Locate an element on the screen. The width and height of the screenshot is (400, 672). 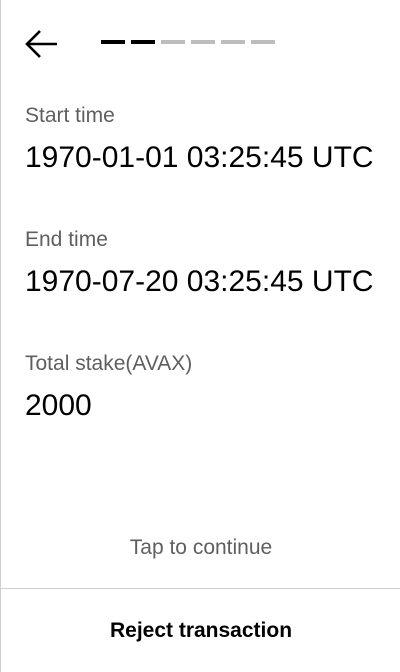
tap-to-continue-hint: Tap to continue is located at coordinates (201, 547).